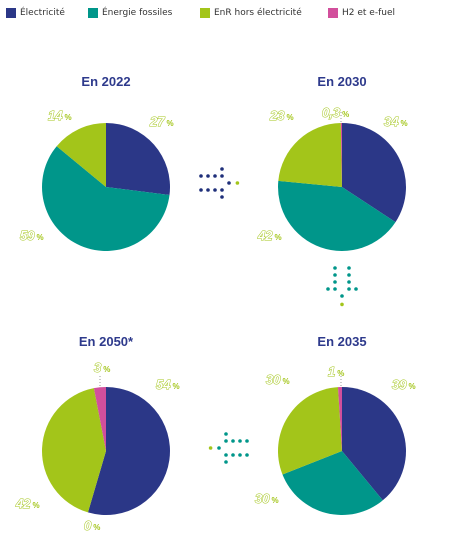  Describe the element at coordinates (137, 13) in the screenshot. I see `legend-label-fossiles: Énergie fossiles` at that location.